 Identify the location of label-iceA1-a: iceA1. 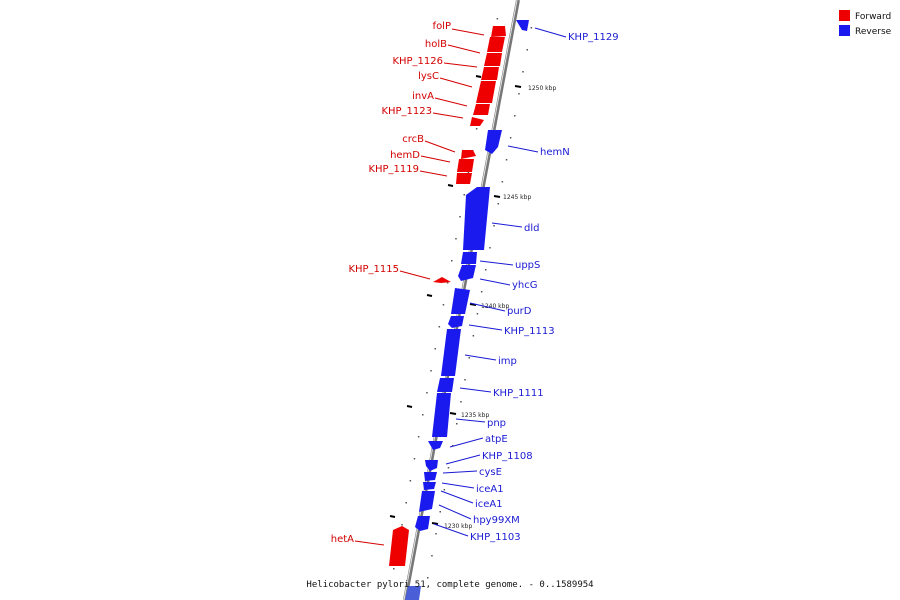
(490, 489).